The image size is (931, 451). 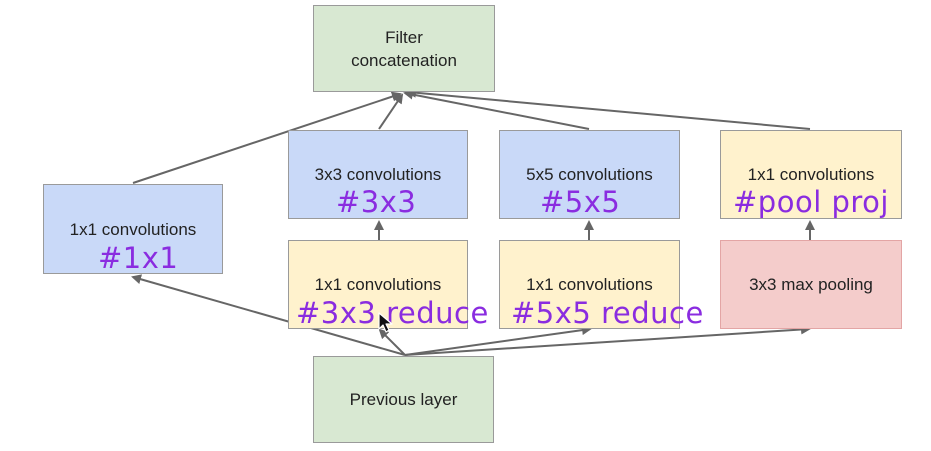 What do you see at coordinates (608, 108) in the screenshot?
I see `edge-pool-proj-to-concat` at bounding box center [608, 108].